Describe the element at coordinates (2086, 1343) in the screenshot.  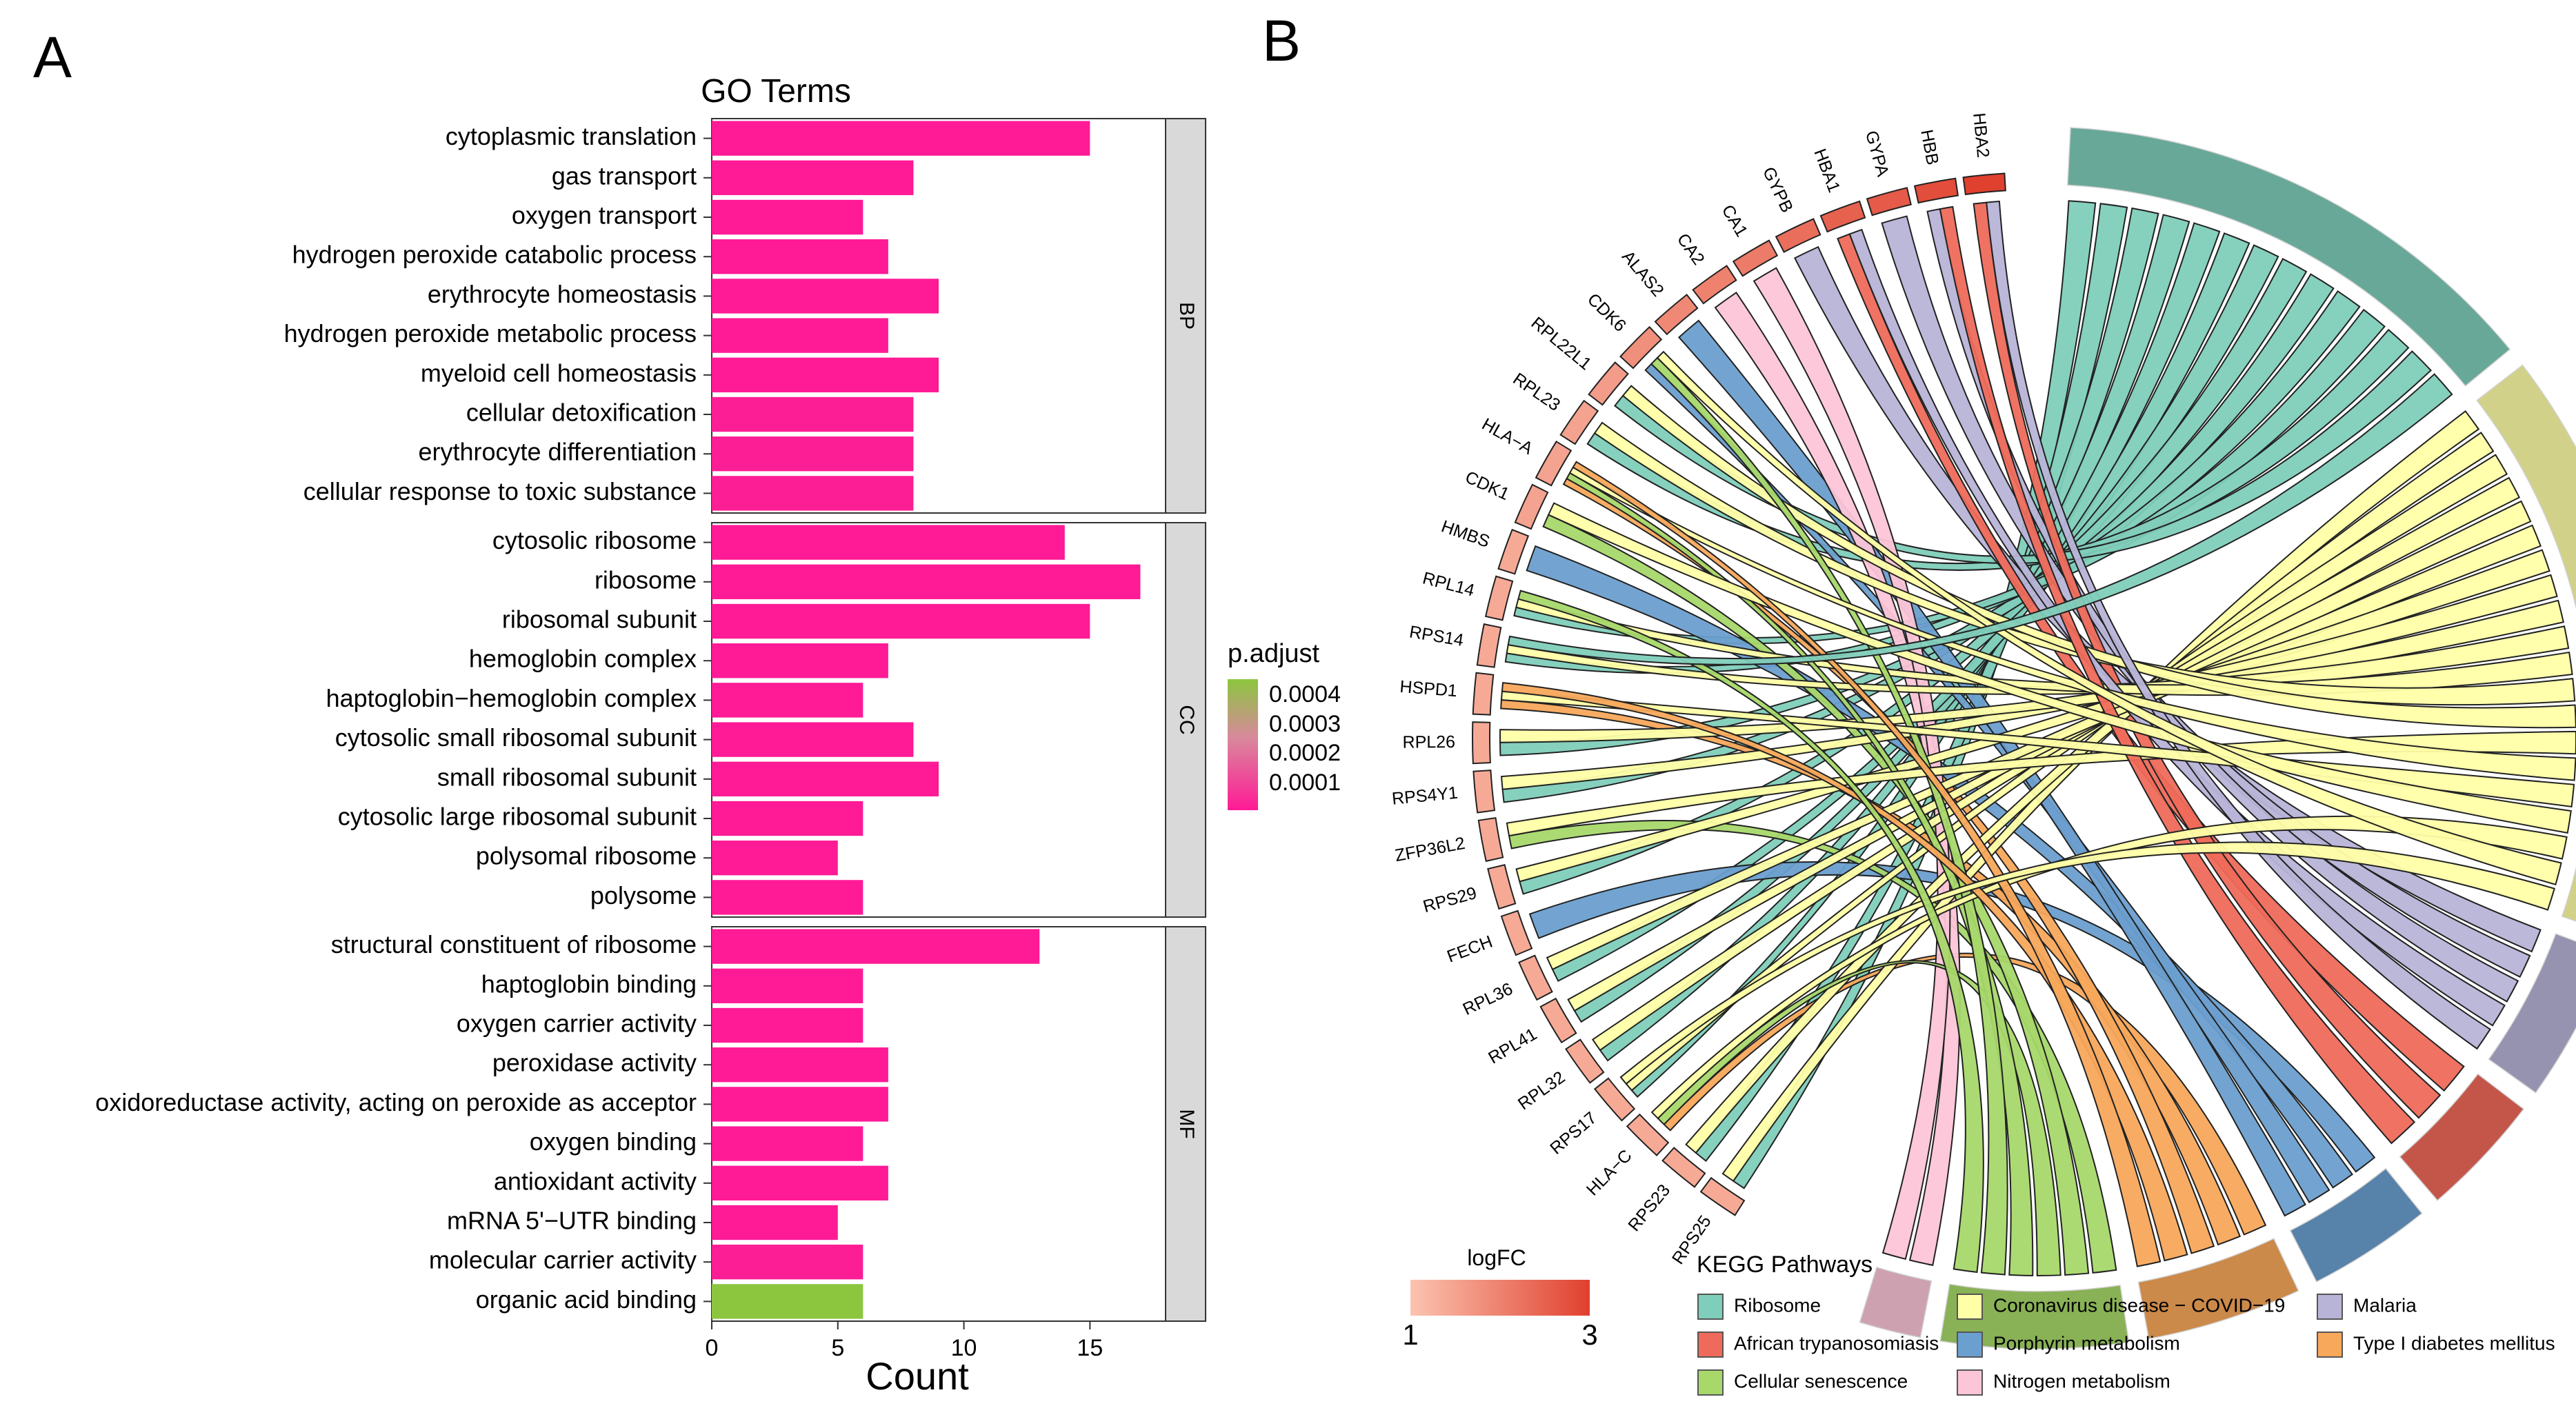
I see `pathway-legend-label: Porphyrin metabolism` at that location.